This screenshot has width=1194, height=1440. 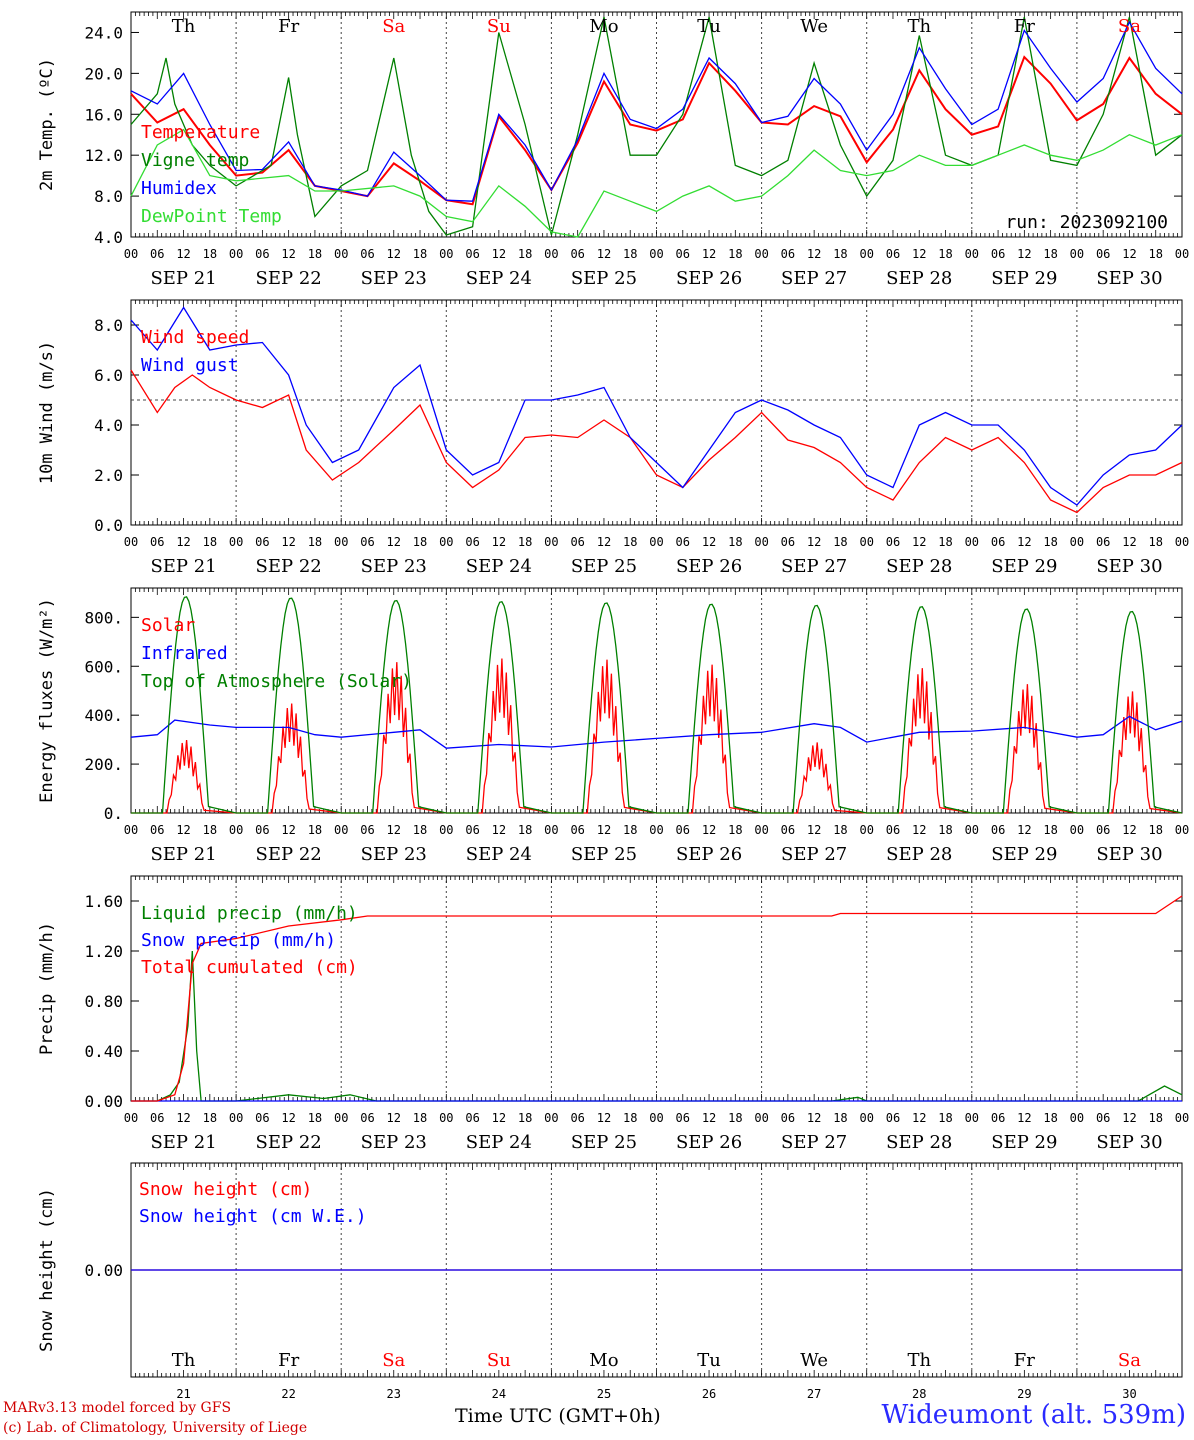 What do you see at coordinates (225, 1189) in the screenshot?
I see `legend-entry: Snow height (cm)` at bounding box center [225, 1189].